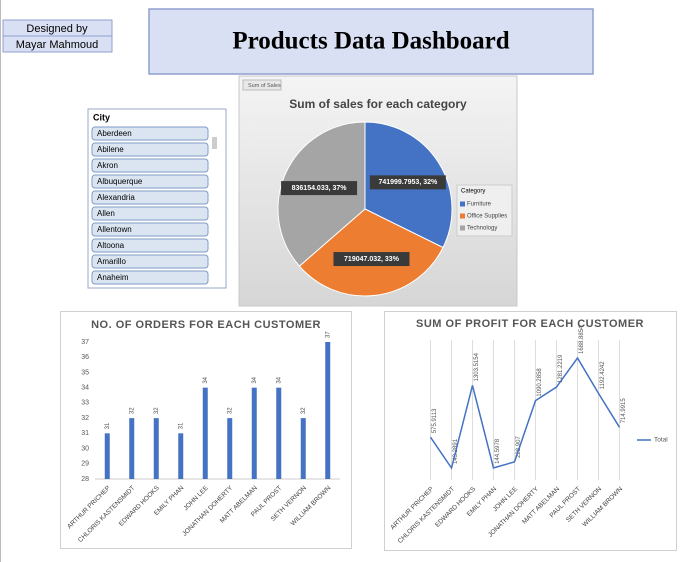 The height and width of the screenshot is (562, 682). I want to click on data-label: 714.9915, so click(624, 411).